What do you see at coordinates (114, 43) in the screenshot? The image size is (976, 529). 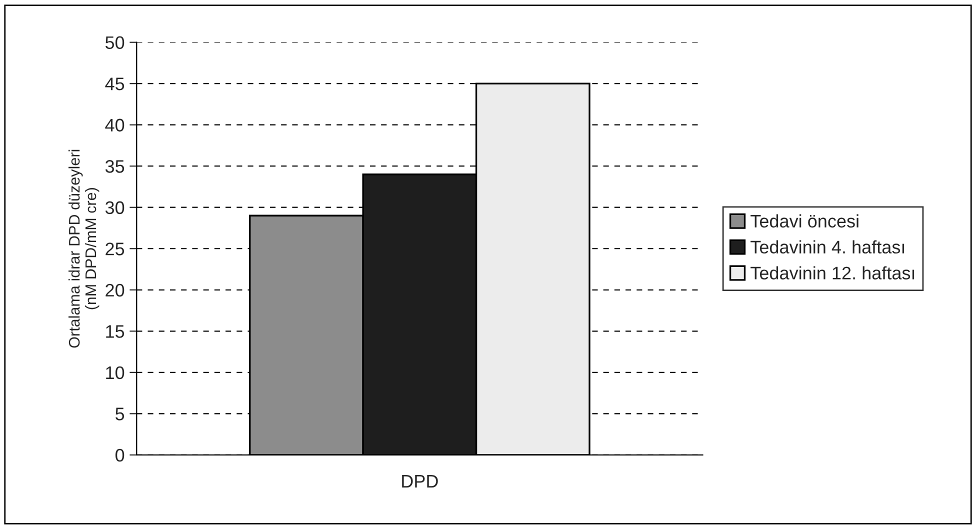 I see `y-tick-label: 50` at bounding box center [114, 43].